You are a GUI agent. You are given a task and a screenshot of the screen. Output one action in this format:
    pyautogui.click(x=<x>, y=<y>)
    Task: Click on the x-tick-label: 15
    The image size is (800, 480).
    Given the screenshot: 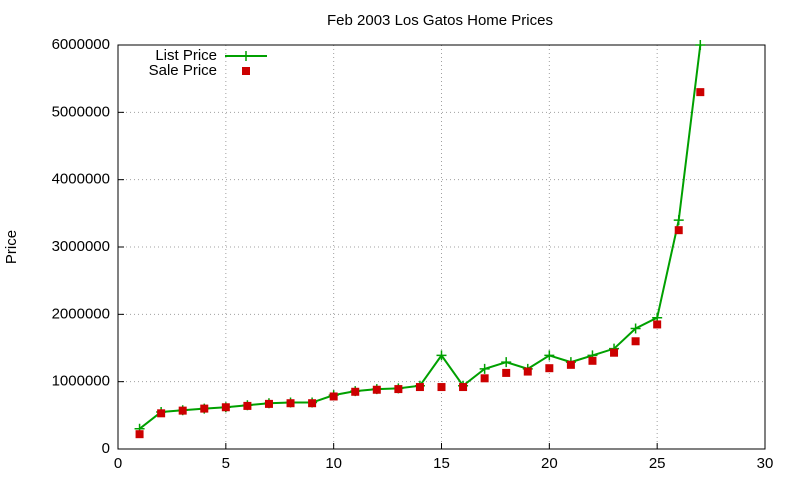 What is the action you would take?
    pyautogui.click(x=441, y=463)
    